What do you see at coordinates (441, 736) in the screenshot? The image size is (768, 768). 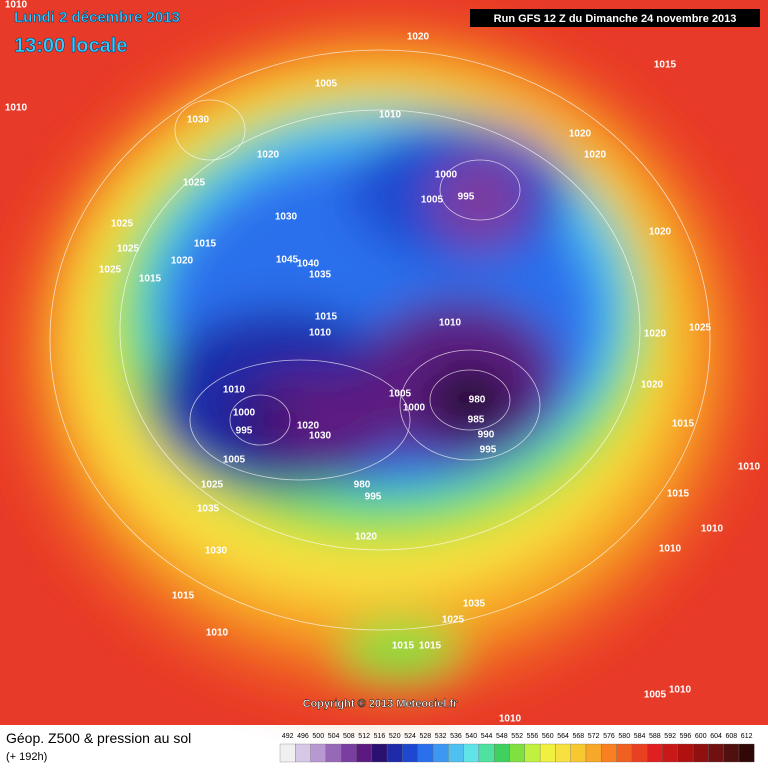 I see `legend-label: 532` at bounding box center [441, 736].